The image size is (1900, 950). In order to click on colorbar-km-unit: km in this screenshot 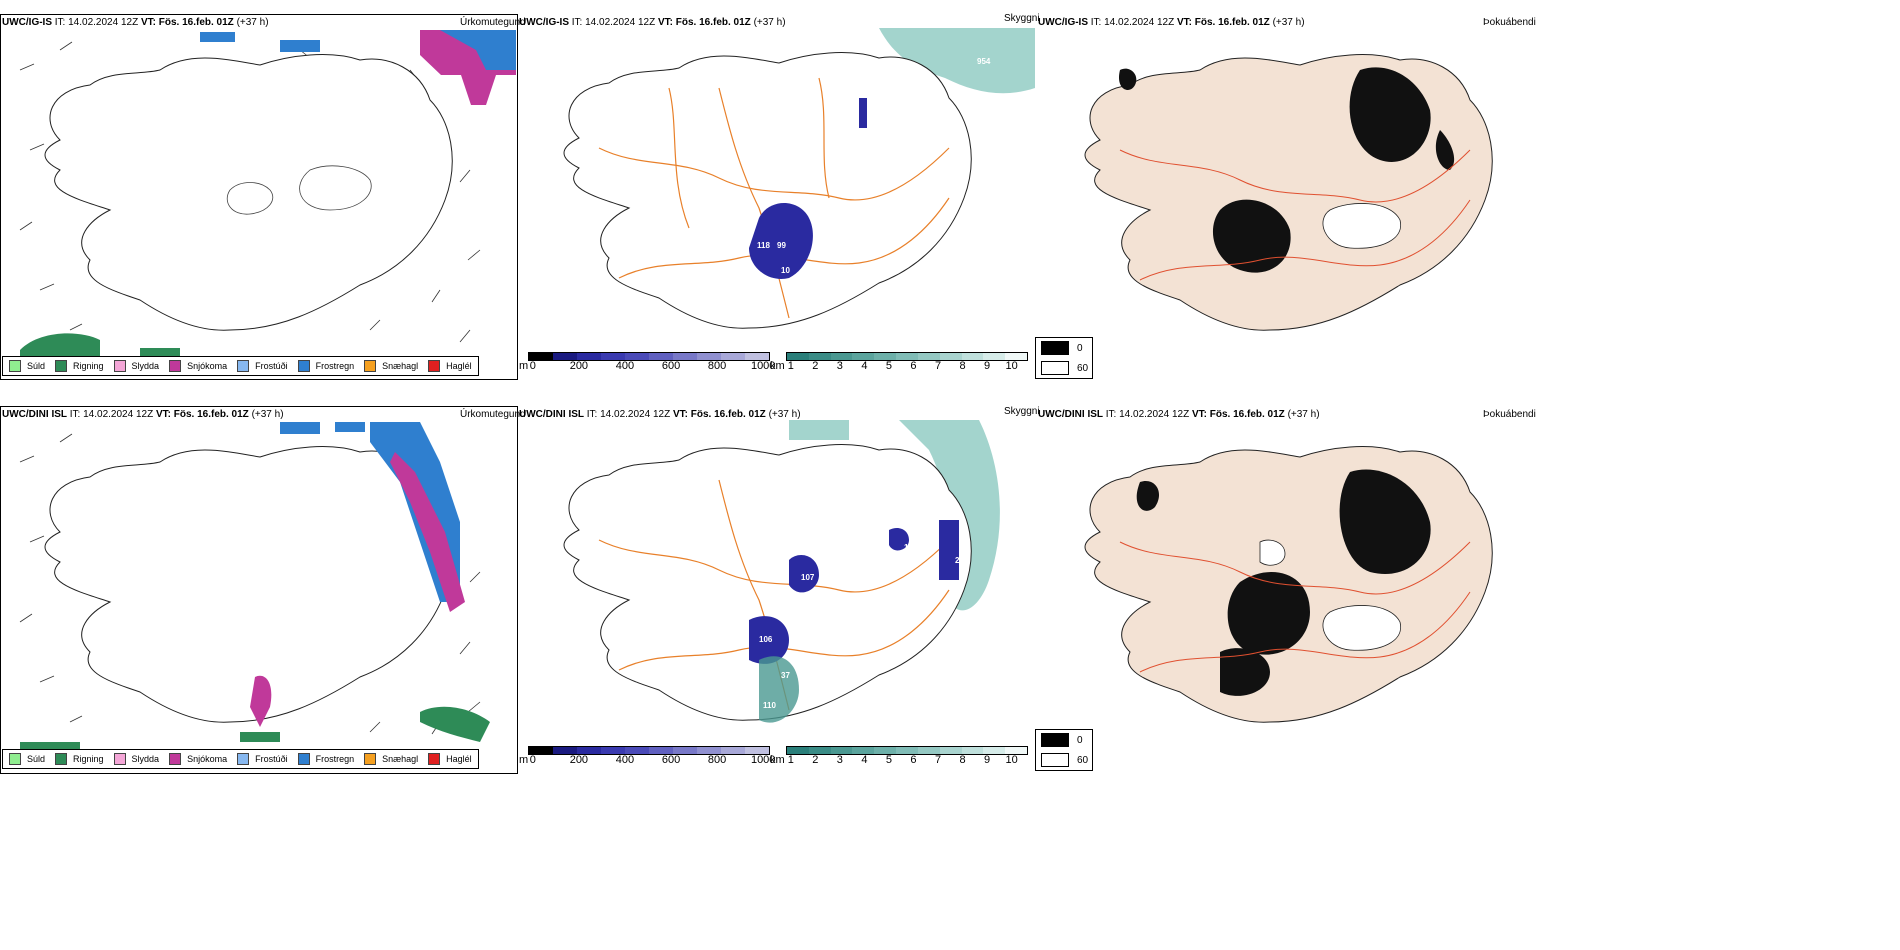, I will do `click(777, 366)`.